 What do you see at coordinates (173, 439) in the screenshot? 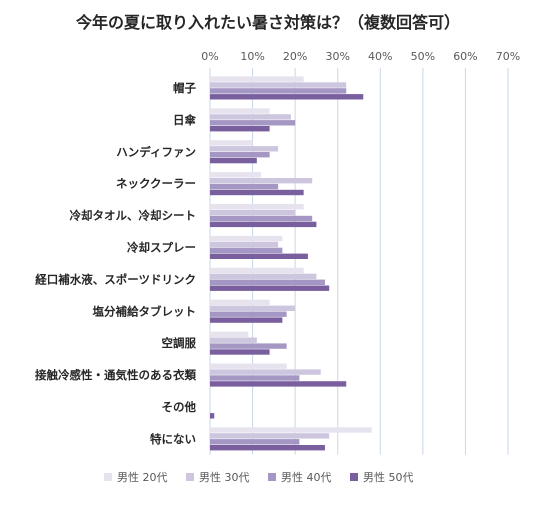
I see `category-label-11: 特にない` at bounding box center [173, 439].